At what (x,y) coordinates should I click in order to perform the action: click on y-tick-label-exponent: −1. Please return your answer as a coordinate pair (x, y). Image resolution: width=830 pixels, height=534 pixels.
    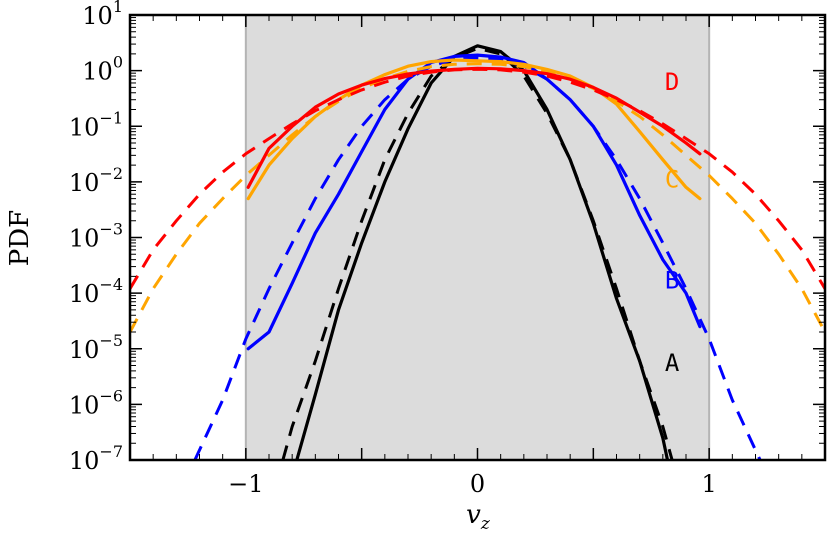
    Looking at the image, I should click on (111, 117).